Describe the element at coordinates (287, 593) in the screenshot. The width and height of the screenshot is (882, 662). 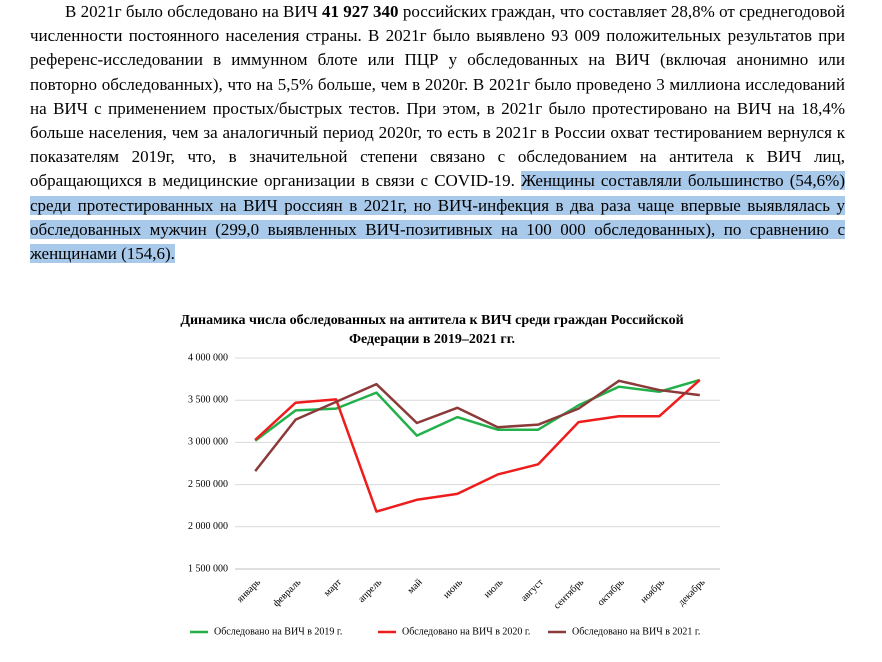
I see `x-tick-label: февраль` at that location.